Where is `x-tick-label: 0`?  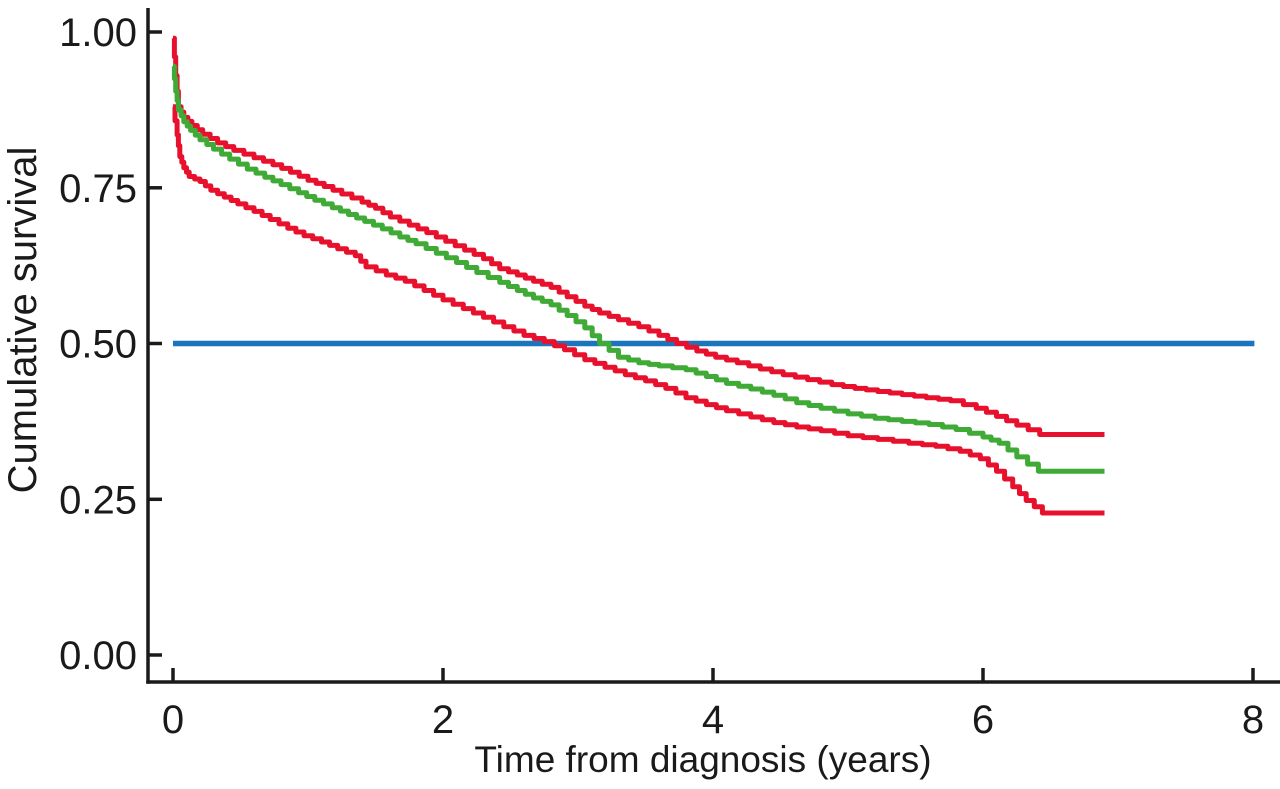 x-tick-label: 0 is located at coordinates (173, 720).